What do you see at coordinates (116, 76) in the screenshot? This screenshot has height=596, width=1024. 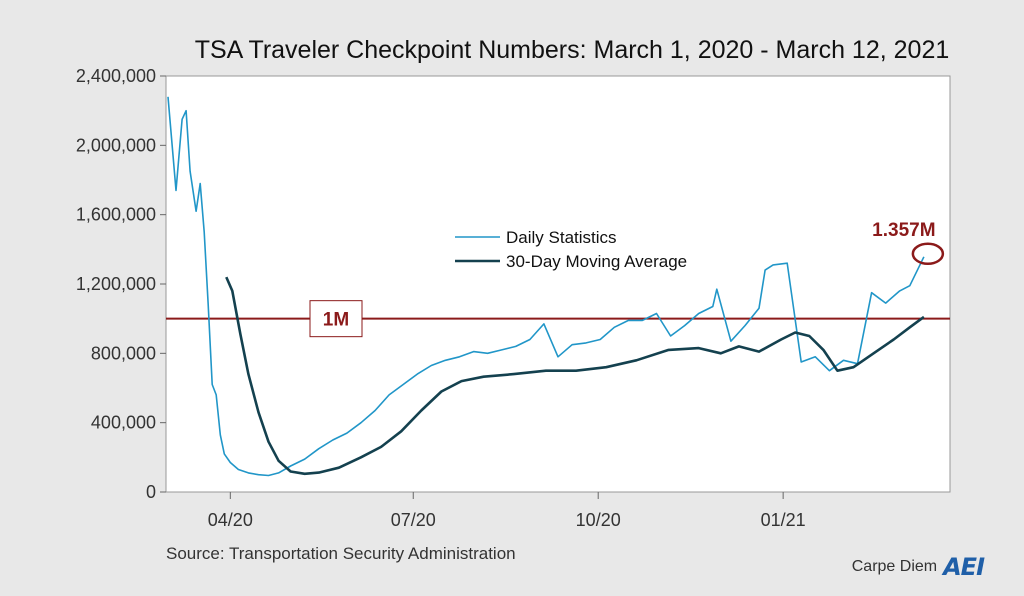 I see `y-tick-label: 2,400,000` at bounding box center [116, 76].